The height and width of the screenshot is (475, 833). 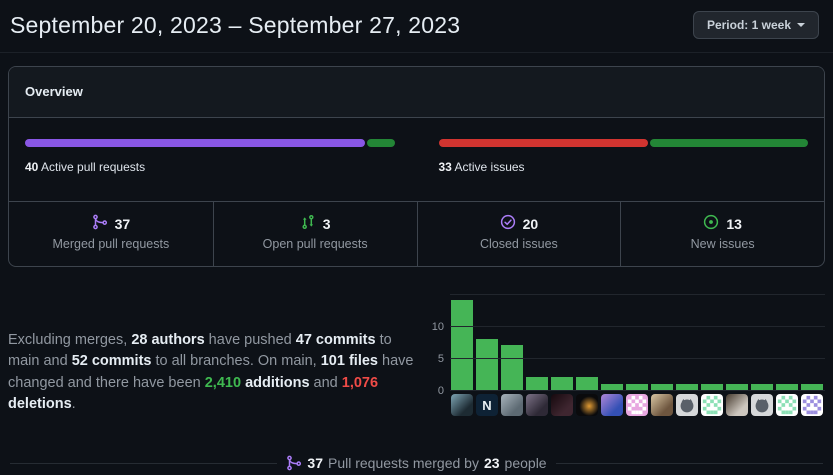 What do you see at coordinates (437, 327) in the screenshot?
I see `chart-y-tick-label: 10` at bounding box center [437, 327].